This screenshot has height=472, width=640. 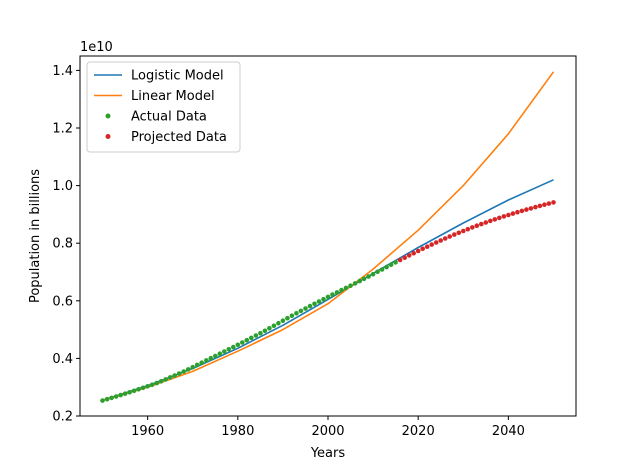 What do you see at coordinates (328, 453) in the screenshot?
I see `x-axis-label: Years` at bounding box center [328, 453].